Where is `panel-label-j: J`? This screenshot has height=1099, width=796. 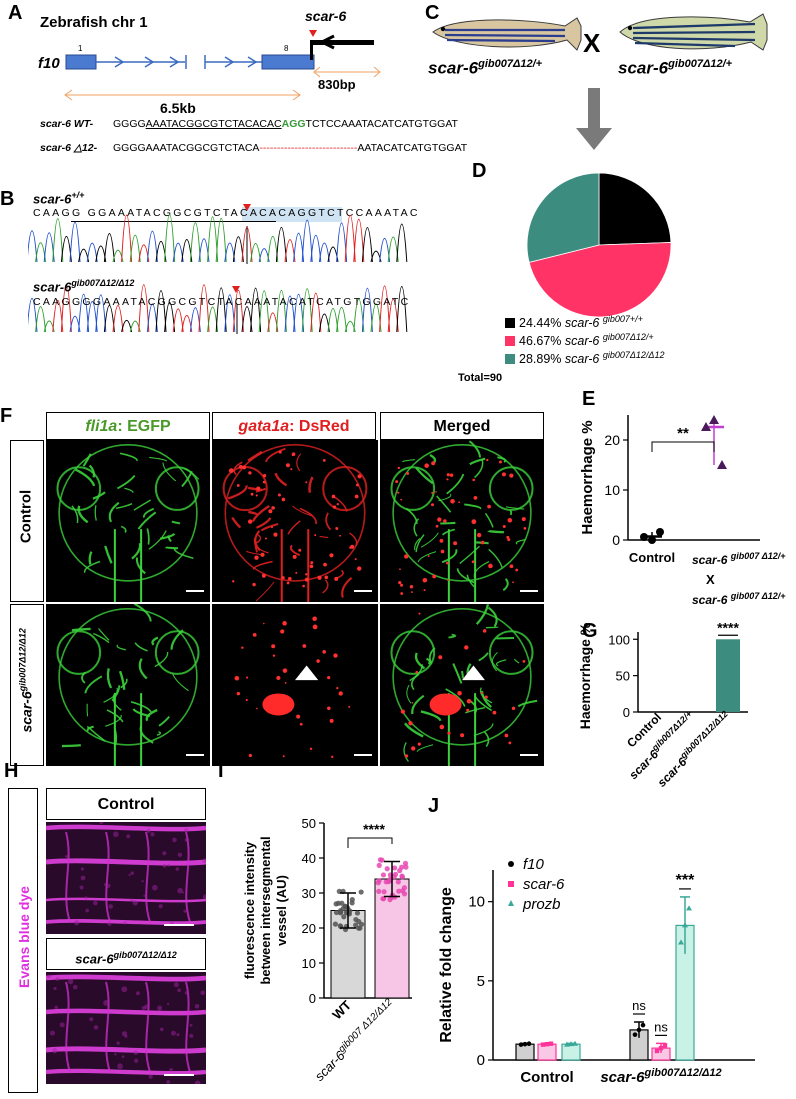 panel-label-j: J is located at coordinates (434, 806).